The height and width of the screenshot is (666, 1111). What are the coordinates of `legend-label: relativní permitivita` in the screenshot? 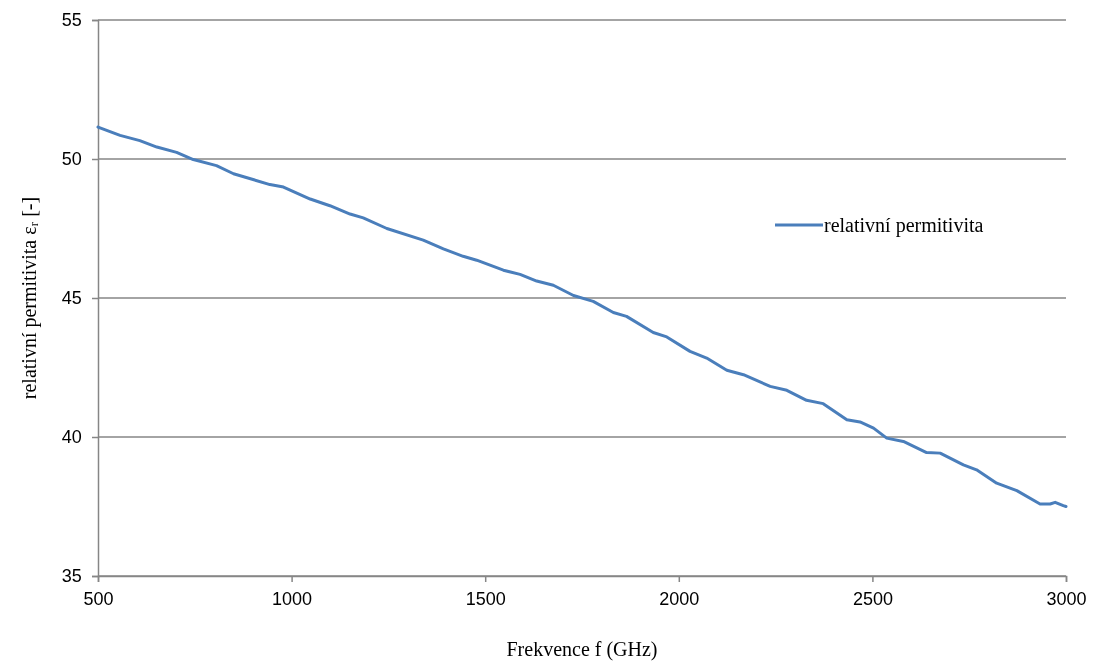 It's located at (904, 225).